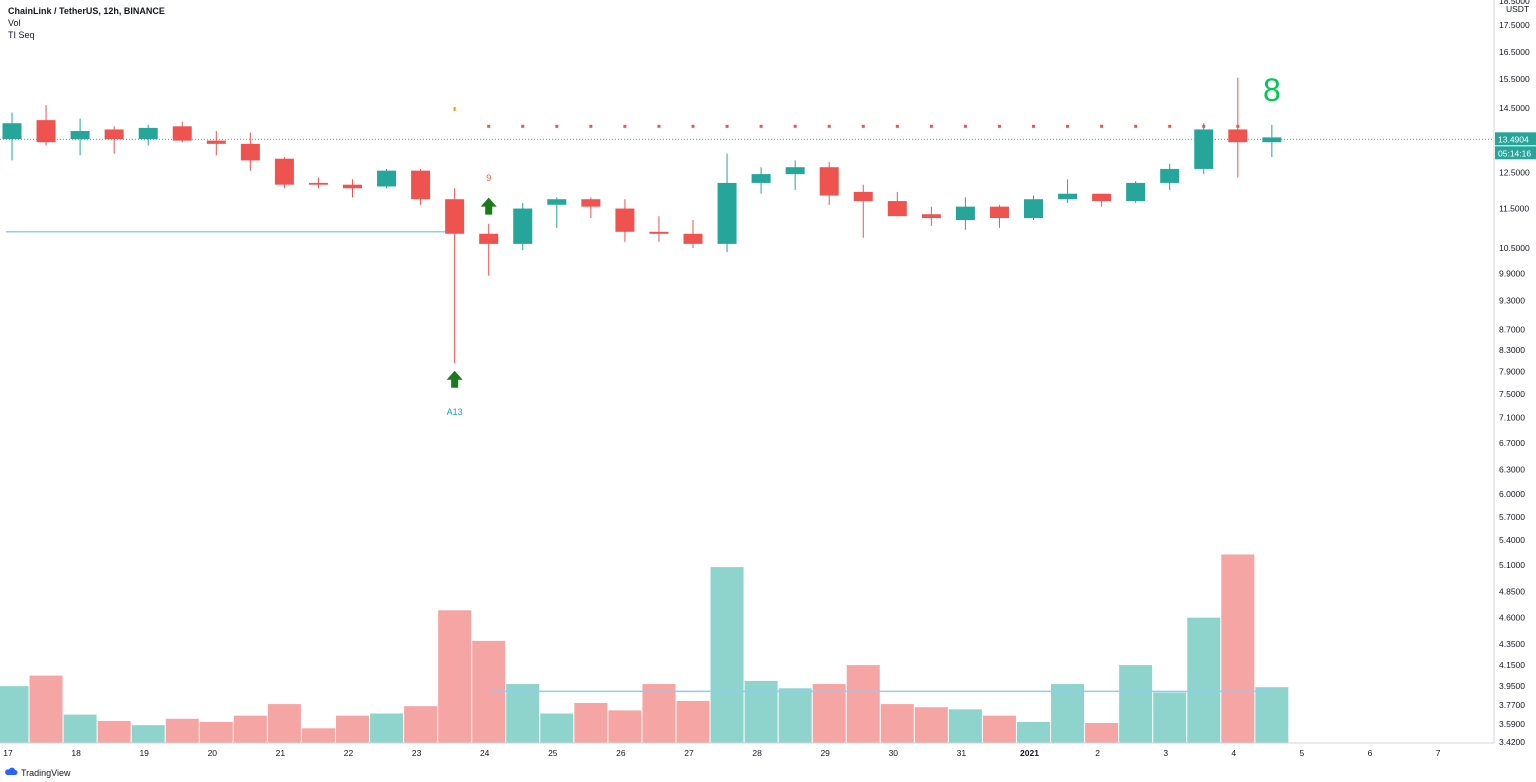  Describe the element at coordinates (281, 753) in the screenshot. I see `x-tick-label: 21` at that location.